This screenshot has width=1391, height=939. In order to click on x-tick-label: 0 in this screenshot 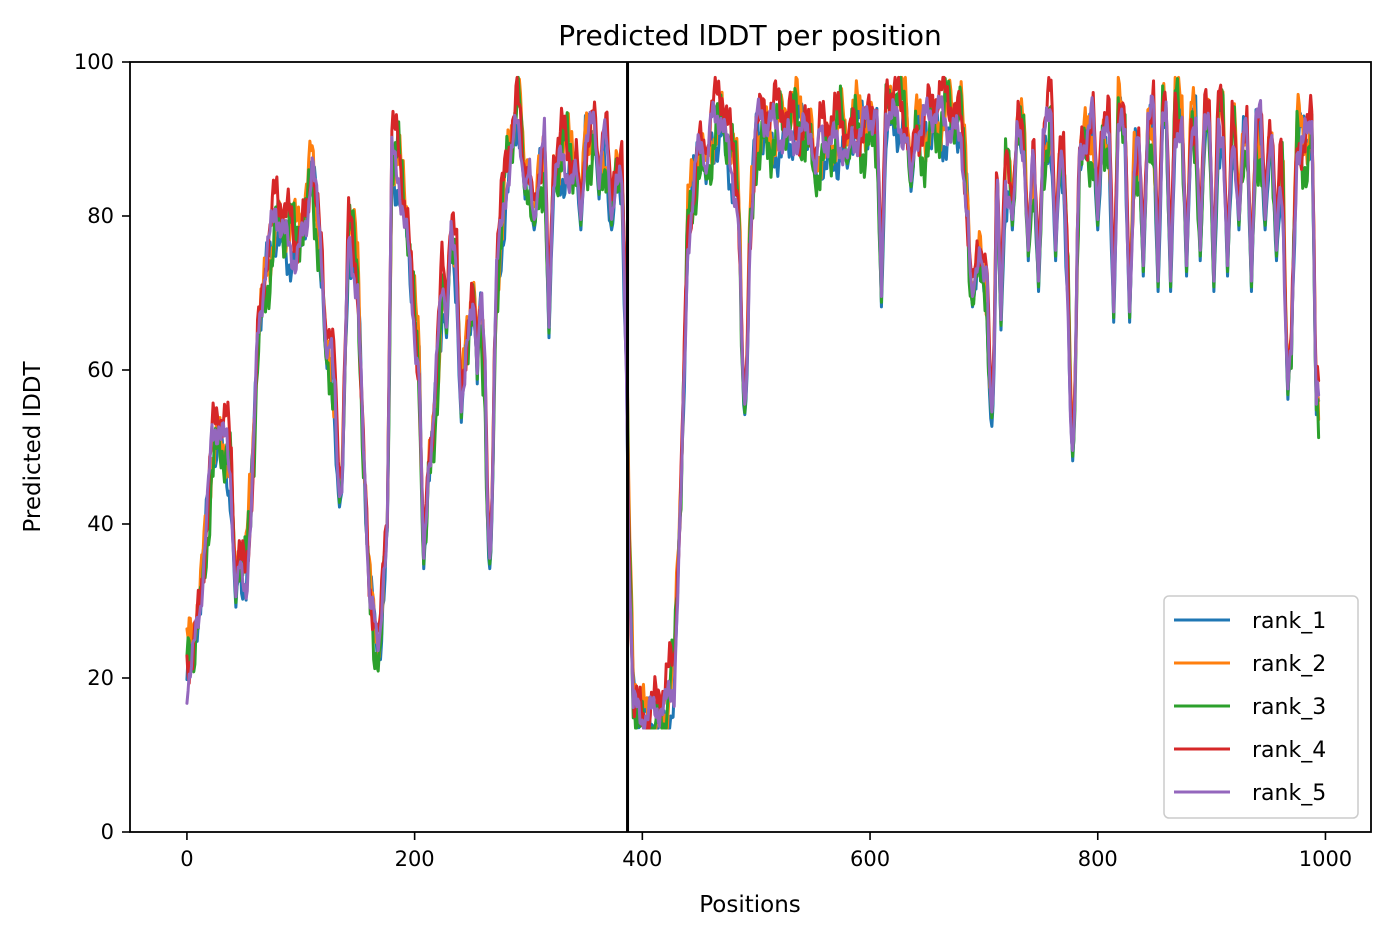, I will do `click(186, 859)`.